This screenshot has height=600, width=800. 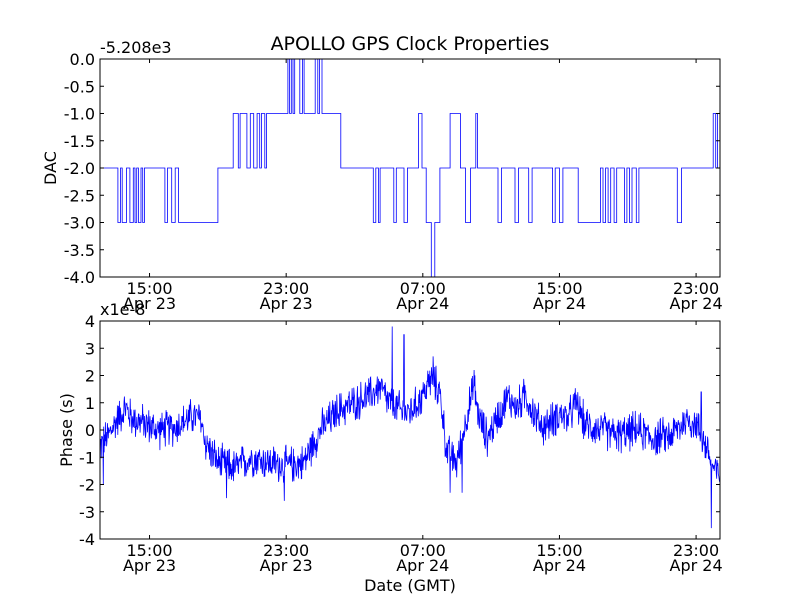 What do you see at coordinates (87, 512) in the screenshot?
I see `y-tick-label: -3` at bounding box center [87, 512].